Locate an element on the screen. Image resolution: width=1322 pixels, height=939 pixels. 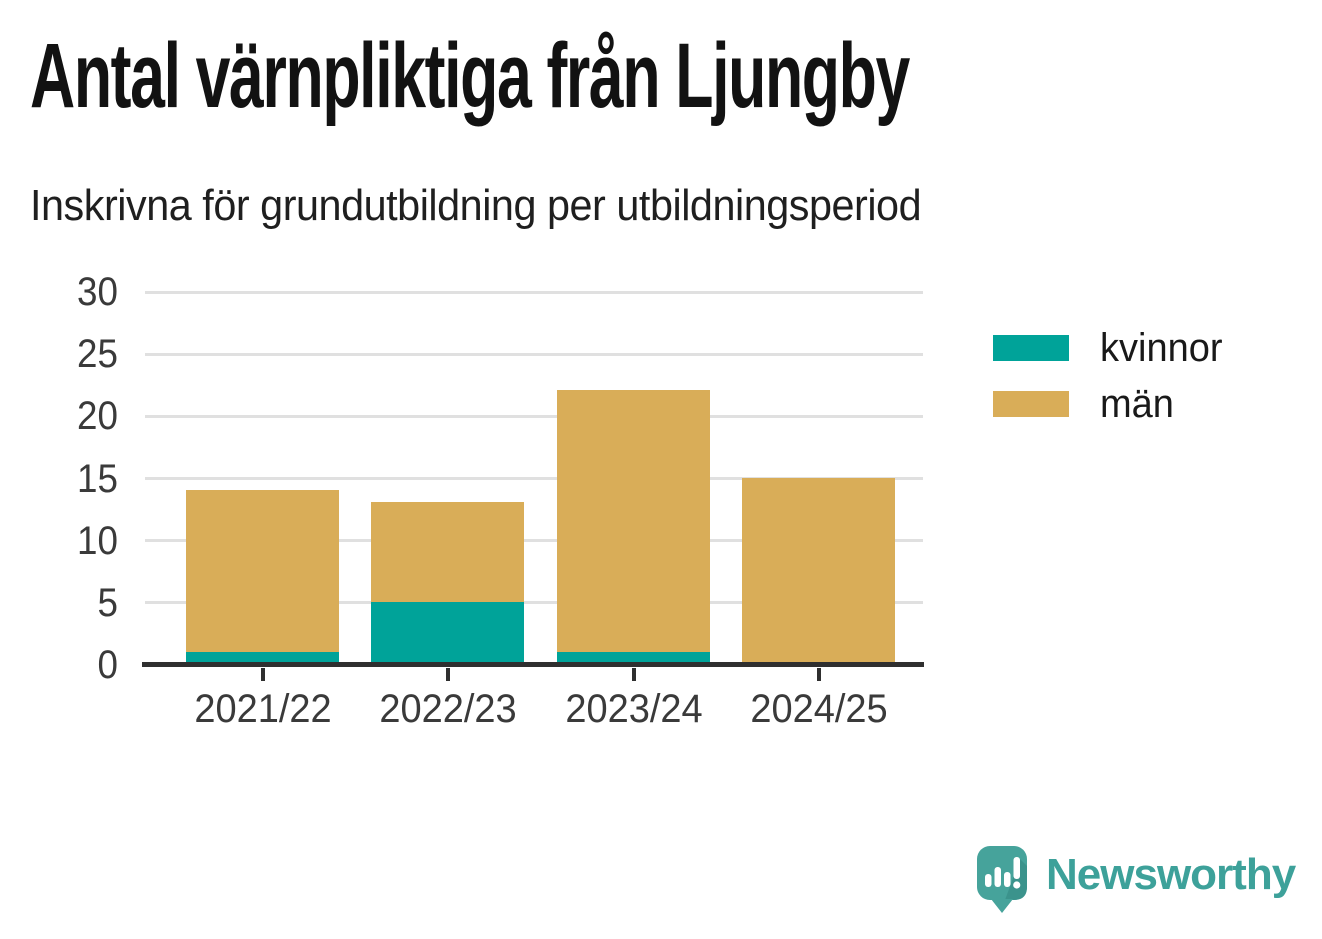
x-axis-label: 2021/22 is located at coordinates (262, 709).